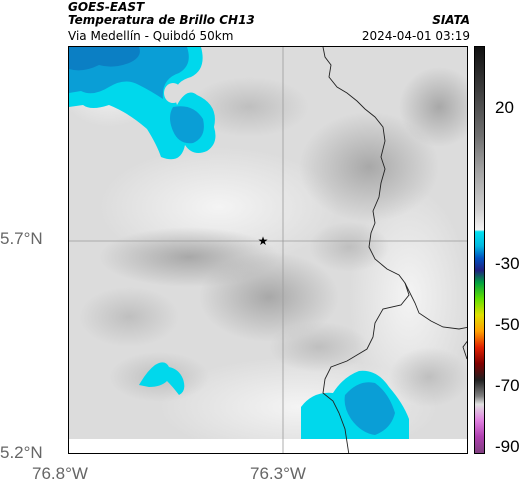 Image resolution: width=526 pixels, height=491 pixels. What do you see at coordinates (161, 20) in the screenshot?
I see `title-product: Temperatura de Brillo CH13` at bounding box center [161, 20].